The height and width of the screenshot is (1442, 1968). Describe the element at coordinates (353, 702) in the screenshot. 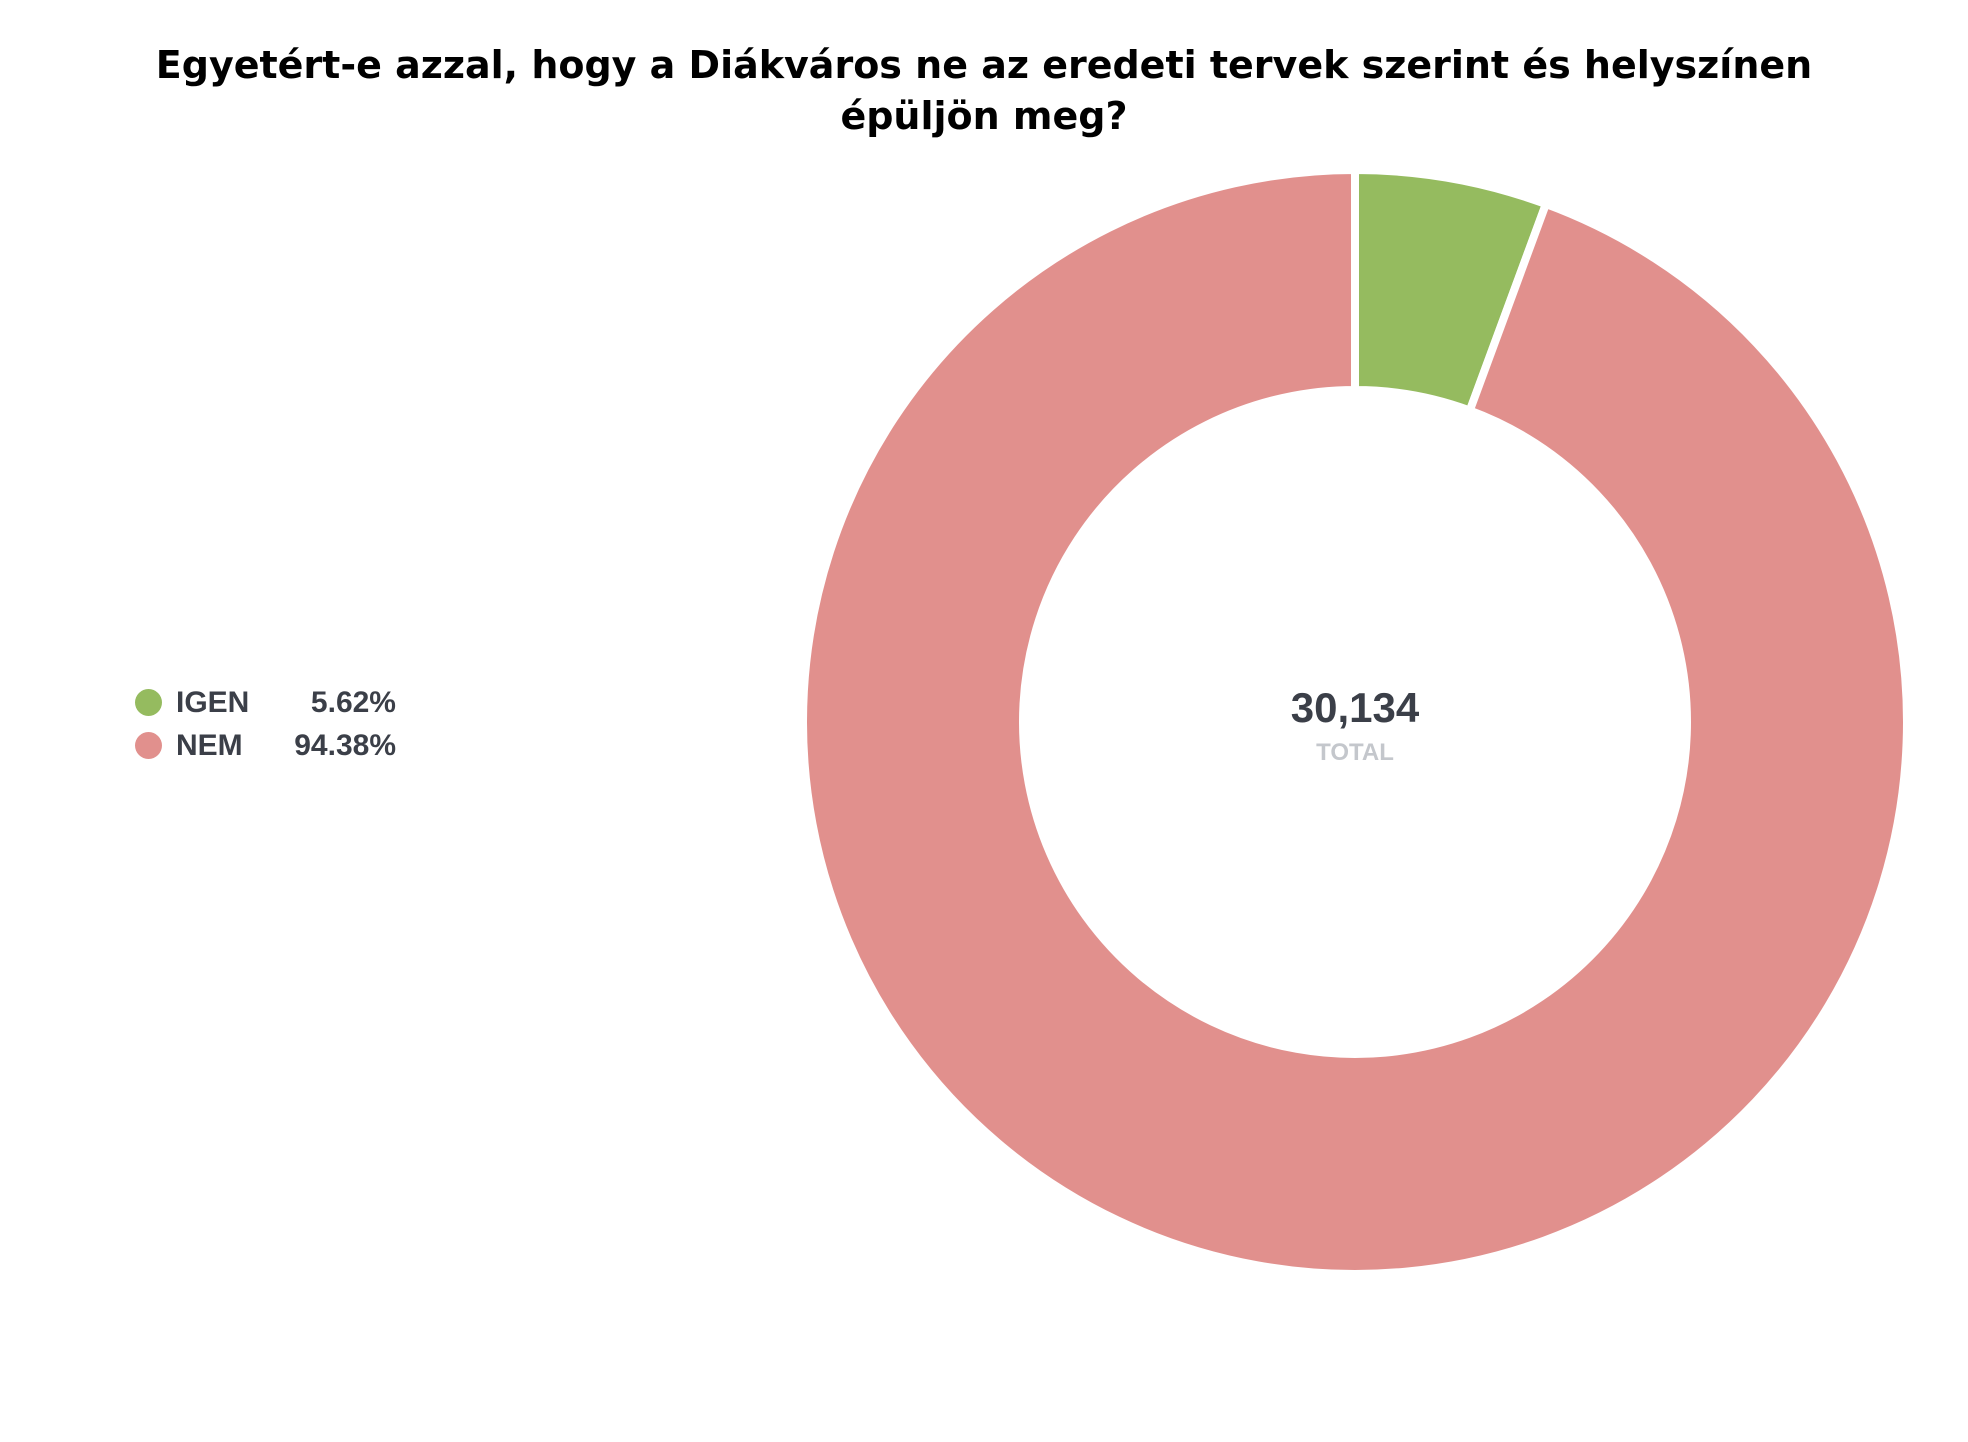

I see `legend-value-igen: 5.62%` at that location.